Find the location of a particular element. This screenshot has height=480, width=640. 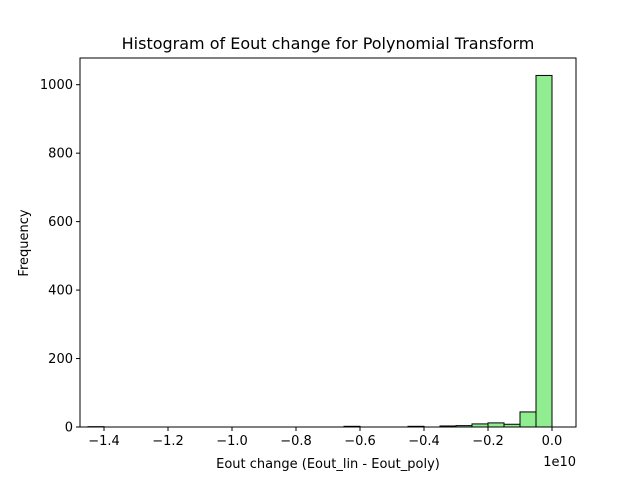

y-tick-label-1: 200 is located at coordinates (60, 359).